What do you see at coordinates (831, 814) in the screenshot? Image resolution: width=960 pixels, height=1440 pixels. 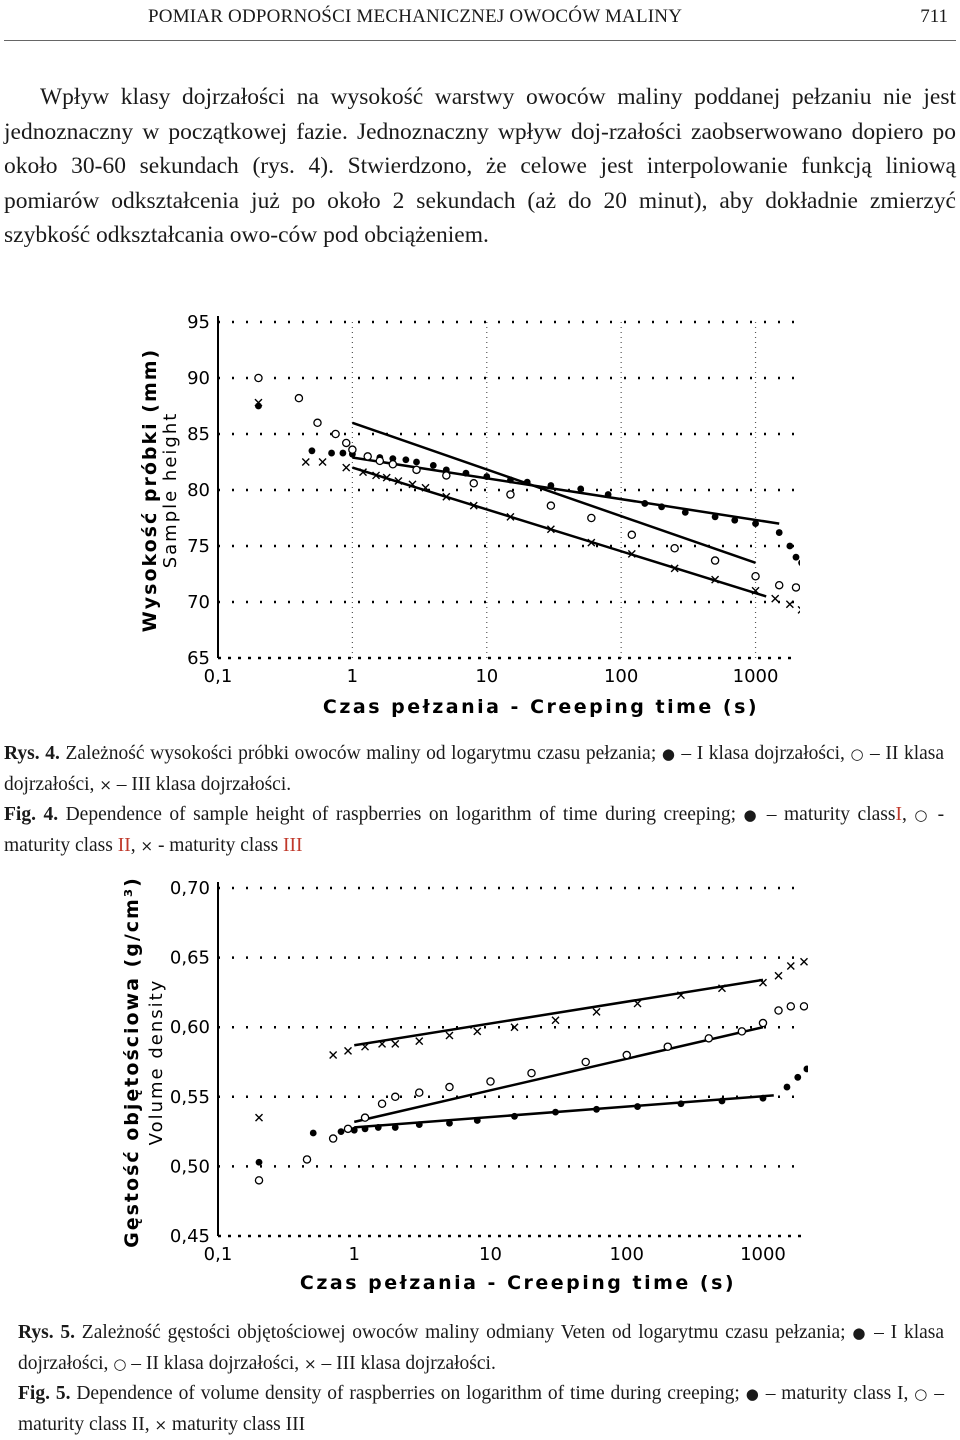 I see `caption-text: – maturity class` at bounding box center [831, 814].